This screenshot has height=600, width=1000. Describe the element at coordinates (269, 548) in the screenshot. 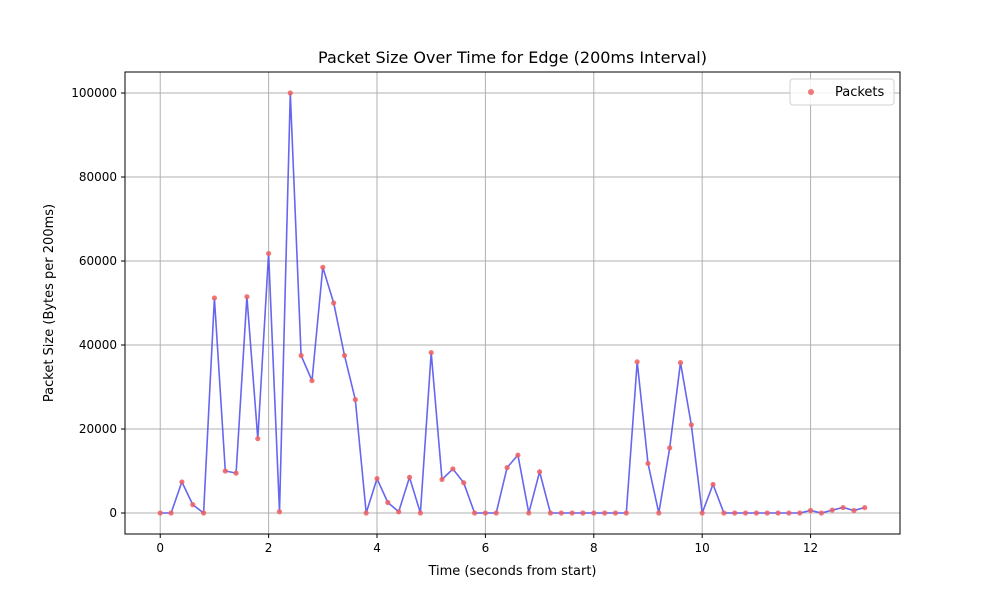

I see `x-tick-label: 2` at that location.